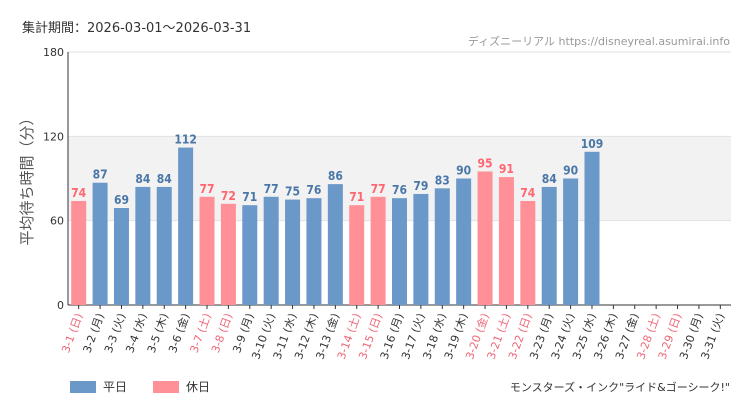 The height and width of the screenshot is (410, 750). I want to click on value-label: 87, so click(100, 175).